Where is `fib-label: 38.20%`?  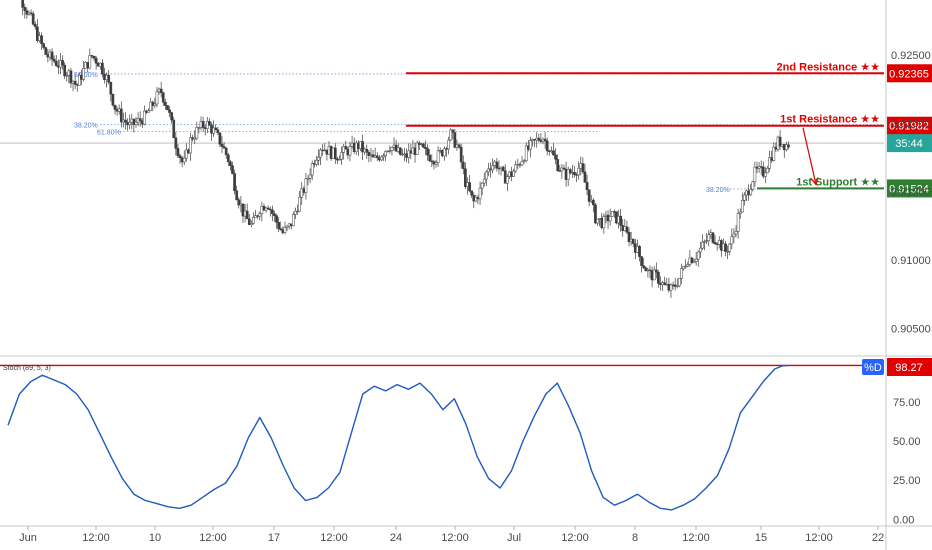
fib-label: 38.20% is located at coordinates (718, 190).